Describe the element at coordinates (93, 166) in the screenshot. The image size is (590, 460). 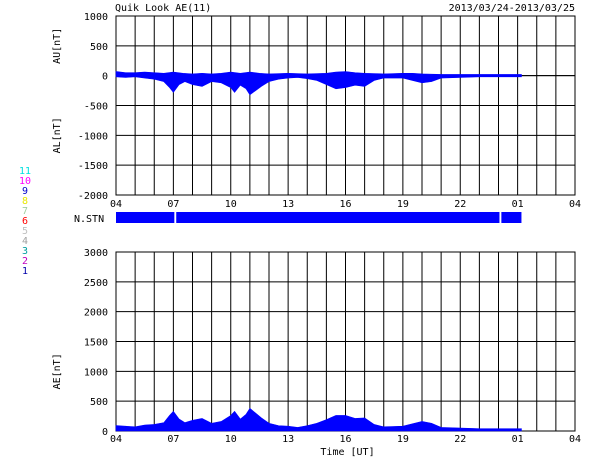
I see `y-tick-label: -1500` at that location.